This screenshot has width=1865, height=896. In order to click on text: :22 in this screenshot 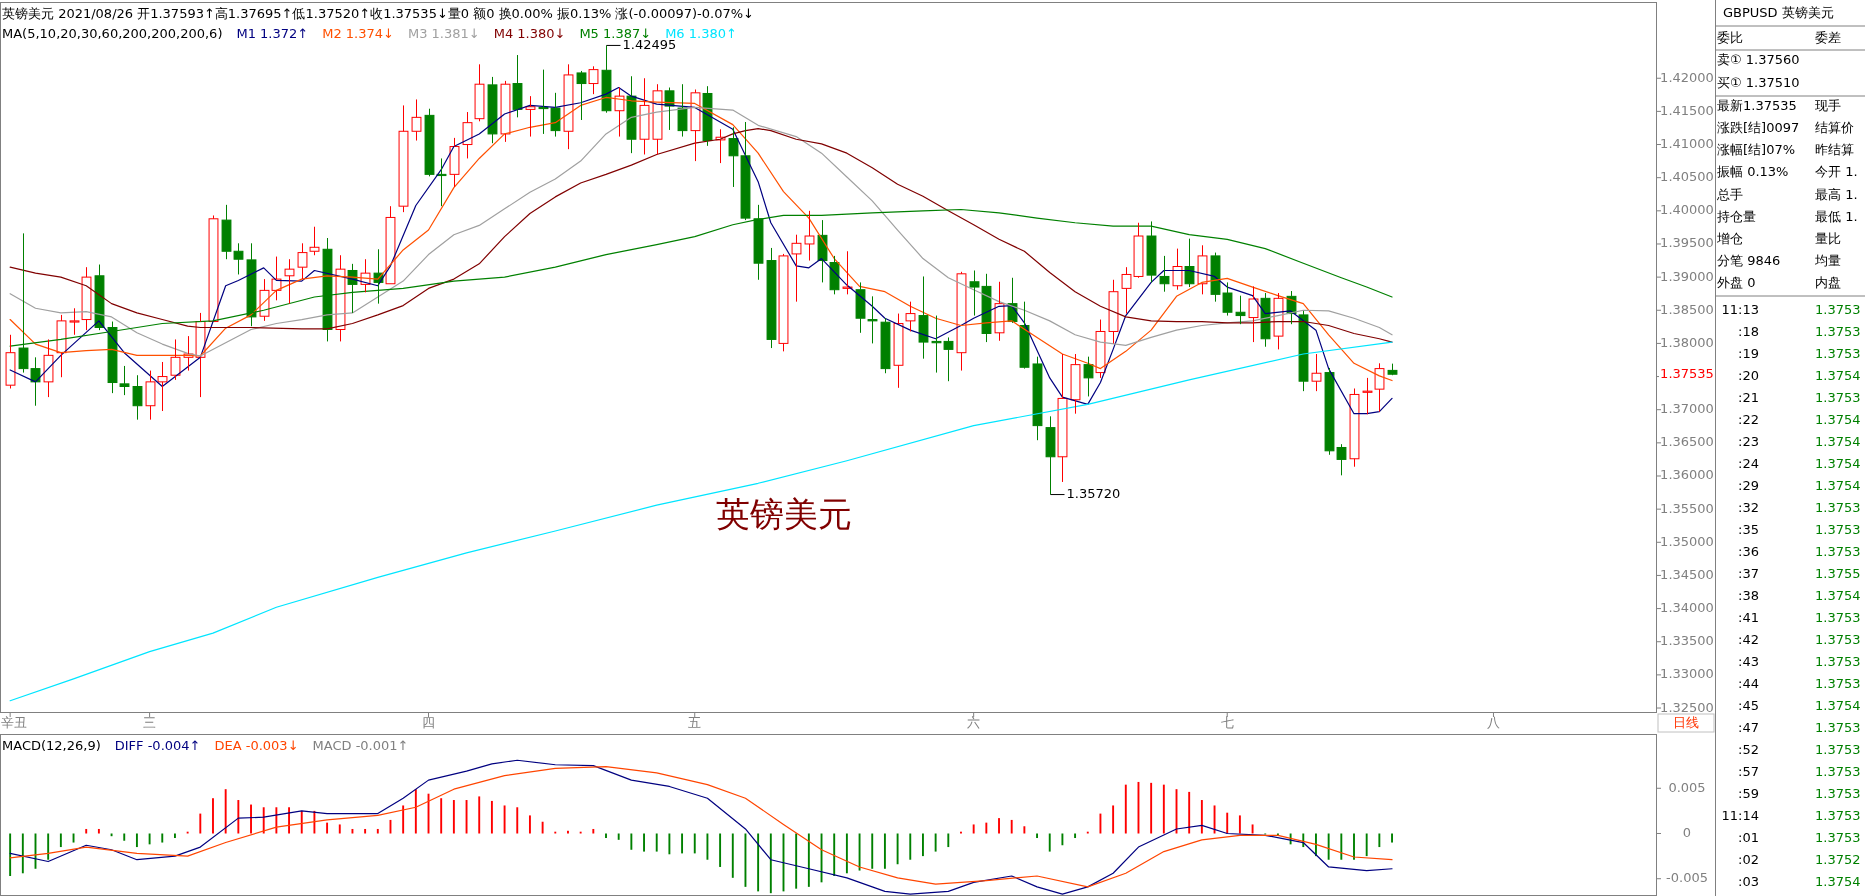, I will do `click(1748, 419)`.